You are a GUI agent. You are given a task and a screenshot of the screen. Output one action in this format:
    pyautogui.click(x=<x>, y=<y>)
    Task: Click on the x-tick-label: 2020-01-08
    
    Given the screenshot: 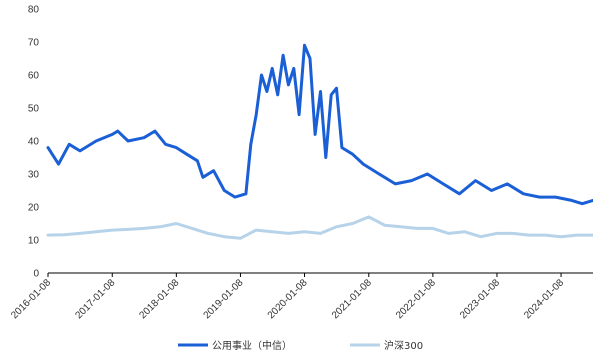 What is the action you would take?
    pyautogui.click(x=288, y=299)
    